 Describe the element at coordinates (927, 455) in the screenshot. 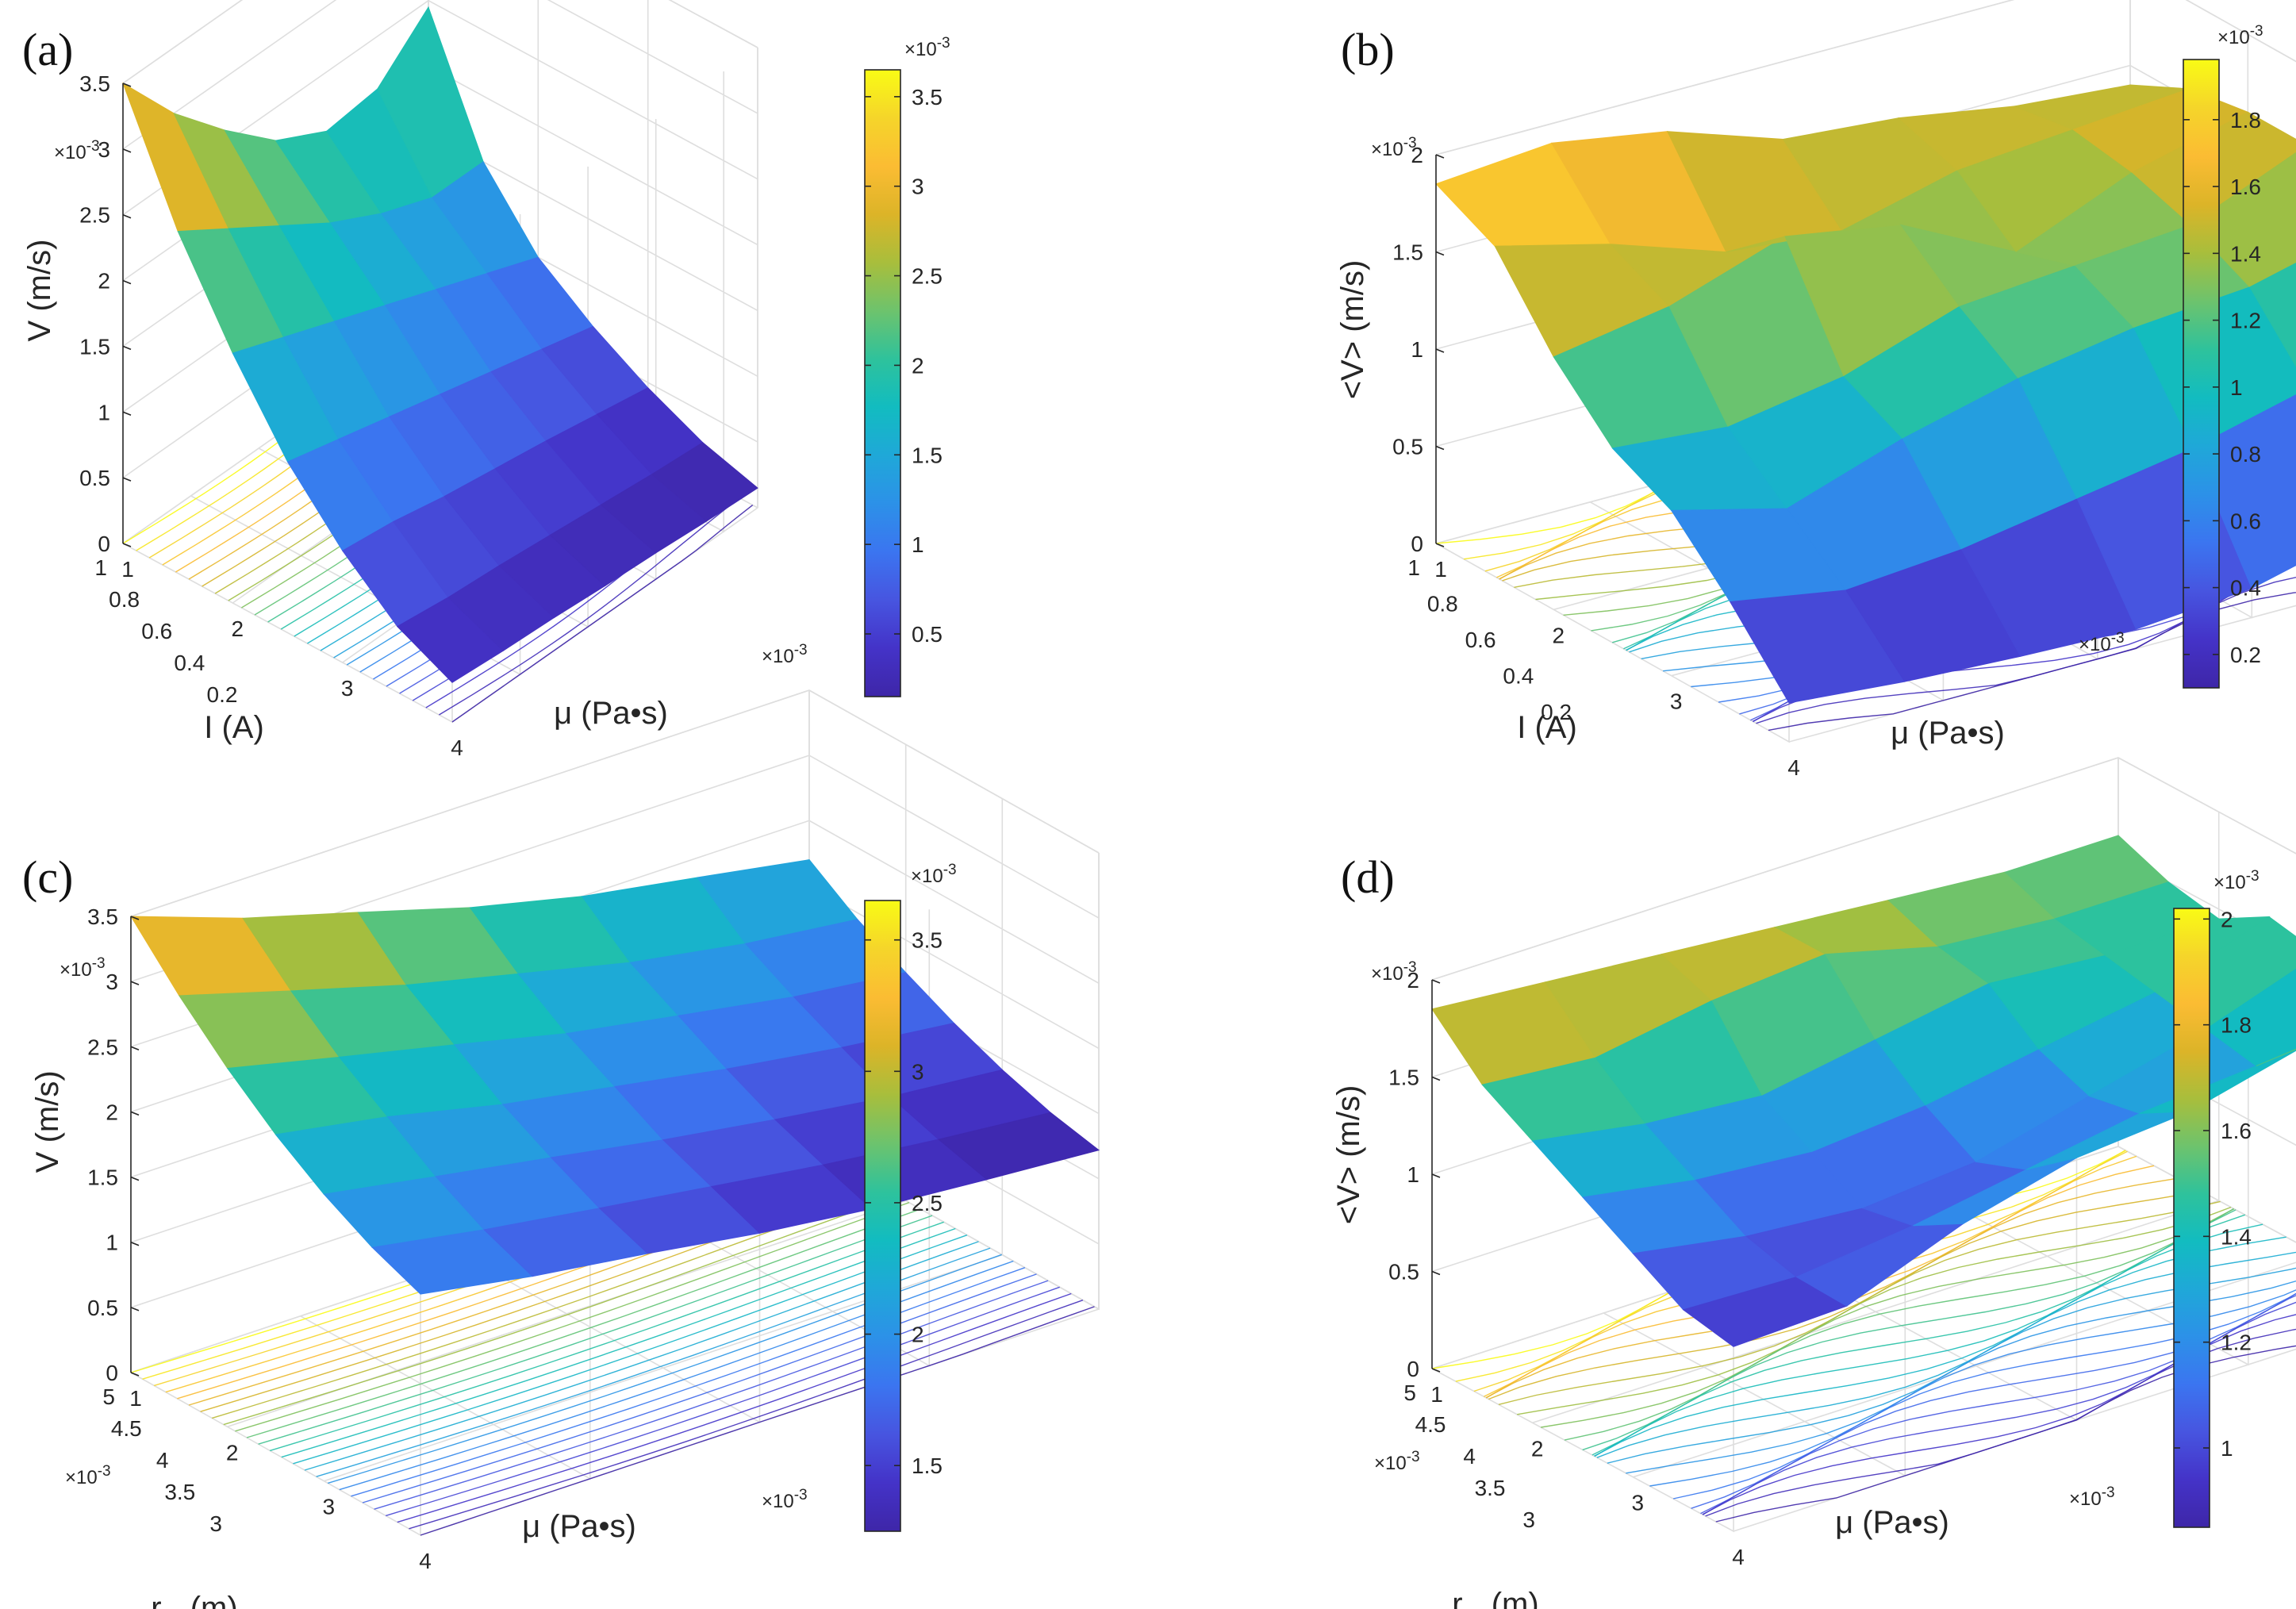

I see `colorbar-tick-label: 1.5` at that location.